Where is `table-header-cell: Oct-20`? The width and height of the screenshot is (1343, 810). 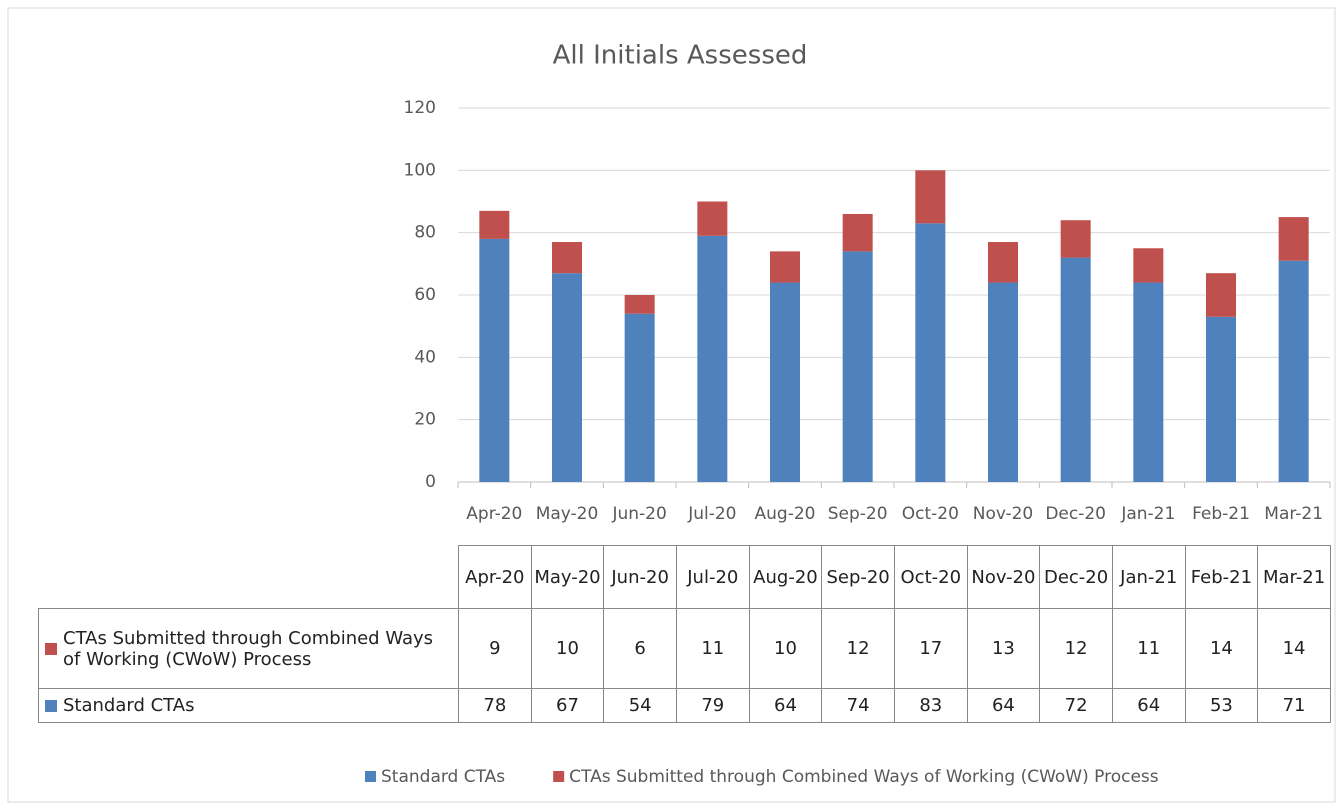 table-header-cell: Oct-20 is located at coordinates (930, 577).